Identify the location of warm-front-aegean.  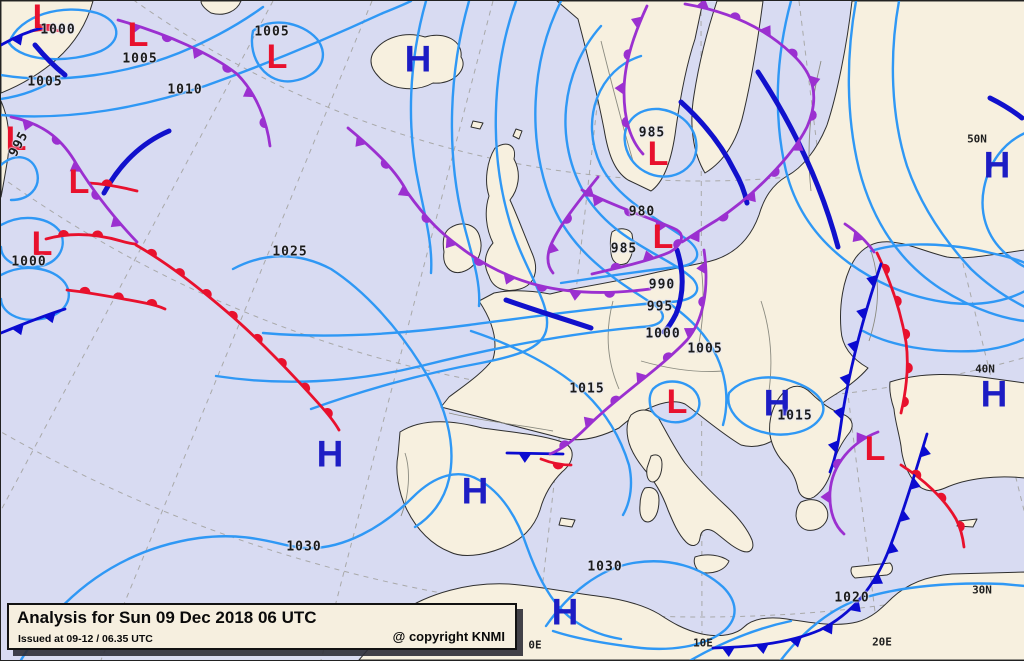
(932, 506).